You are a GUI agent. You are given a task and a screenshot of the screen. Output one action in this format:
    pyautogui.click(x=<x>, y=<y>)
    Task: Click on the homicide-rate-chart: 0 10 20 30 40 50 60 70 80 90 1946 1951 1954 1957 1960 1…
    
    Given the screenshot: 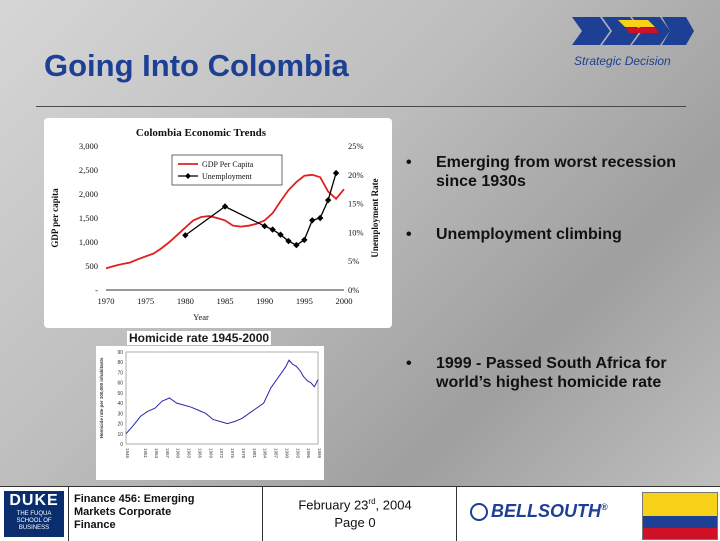 What is the action you would take?
    pyautogui.click(x=210, y=413)
    